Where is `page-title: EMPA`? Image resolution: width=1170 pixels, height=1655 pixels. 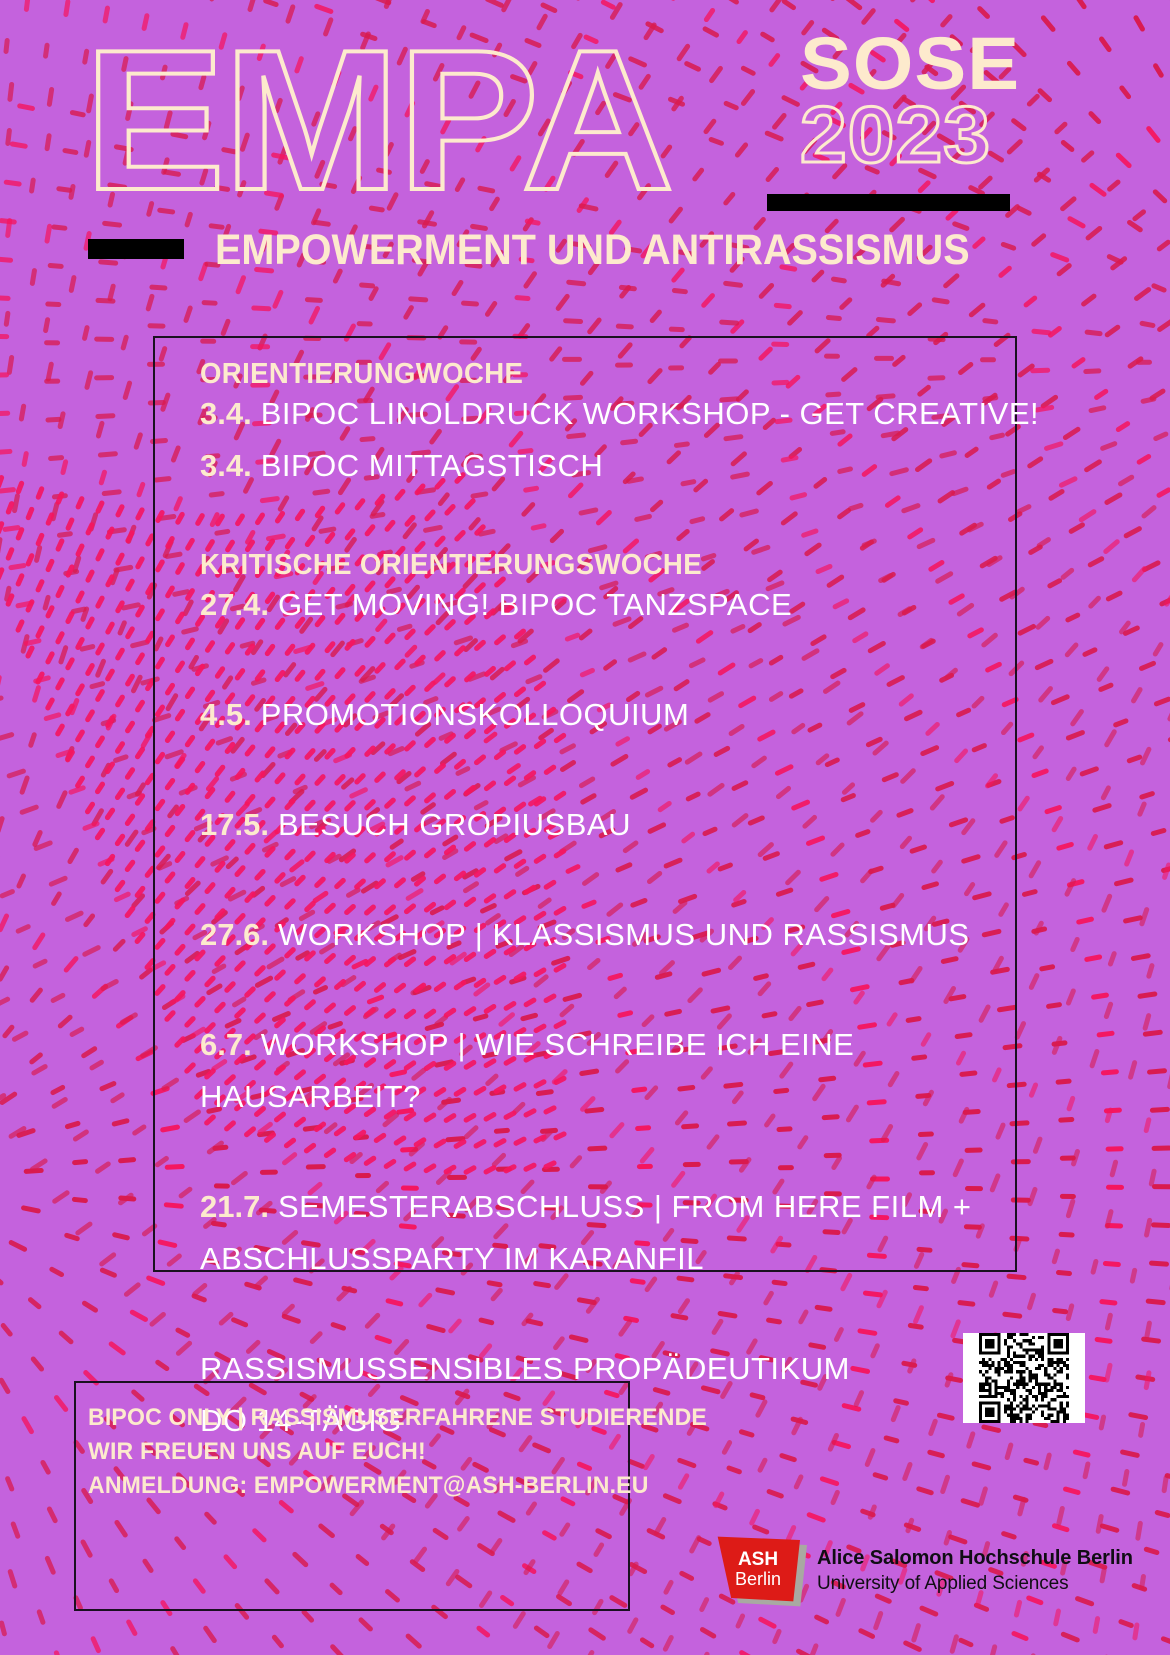 page-title: EMPA is located at coordinates (379, 120).